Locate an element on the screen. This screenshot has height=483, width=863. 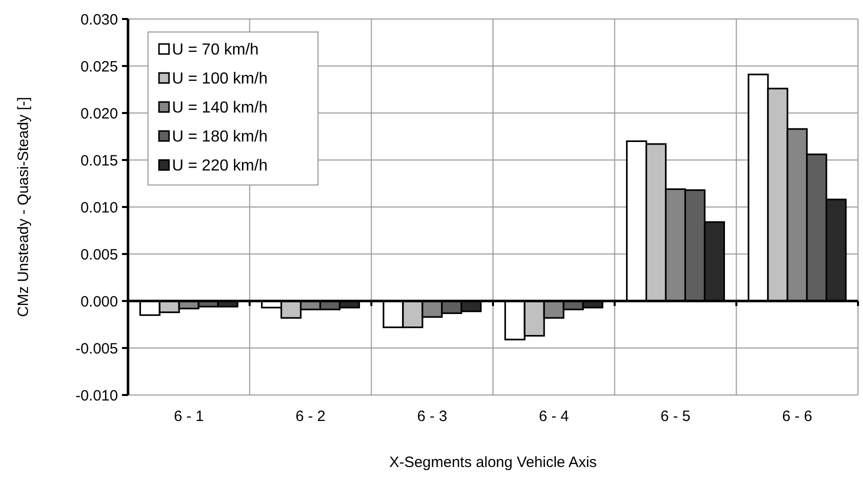
legend-label: U = 70 km/h is located at coordinates (215, 50).